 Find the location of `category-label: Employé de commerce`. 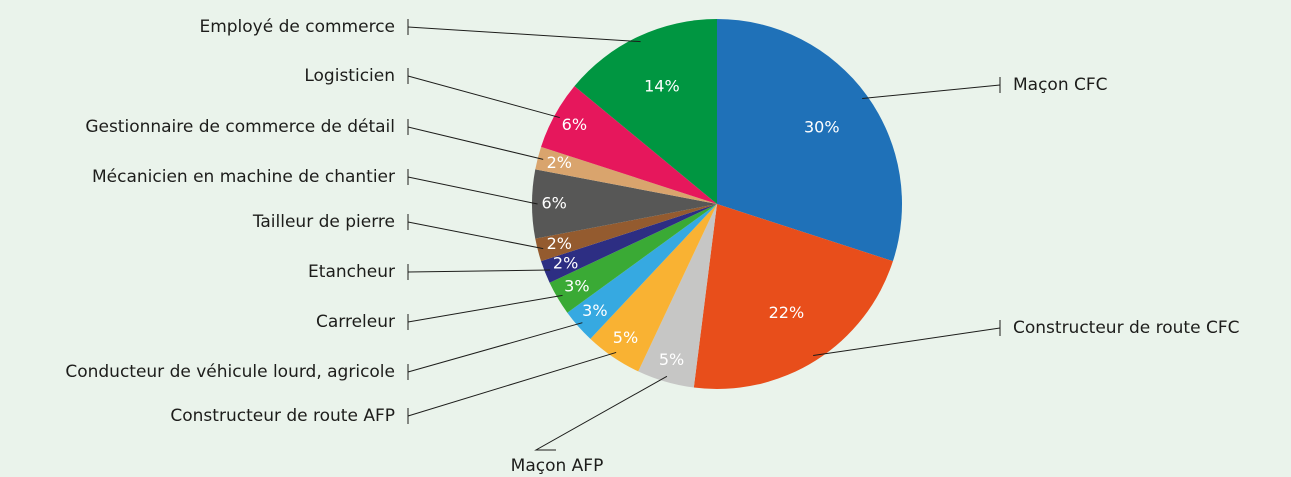

category-label: Employé de commerce is located at coordinates (297, 27).